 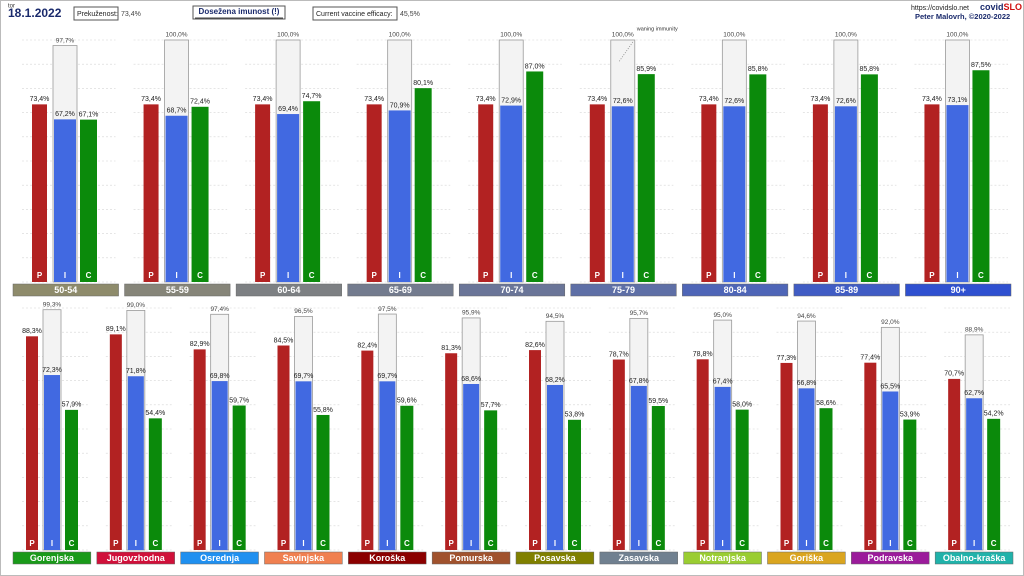 I want to click on button-box, so click(x=239, y=12).